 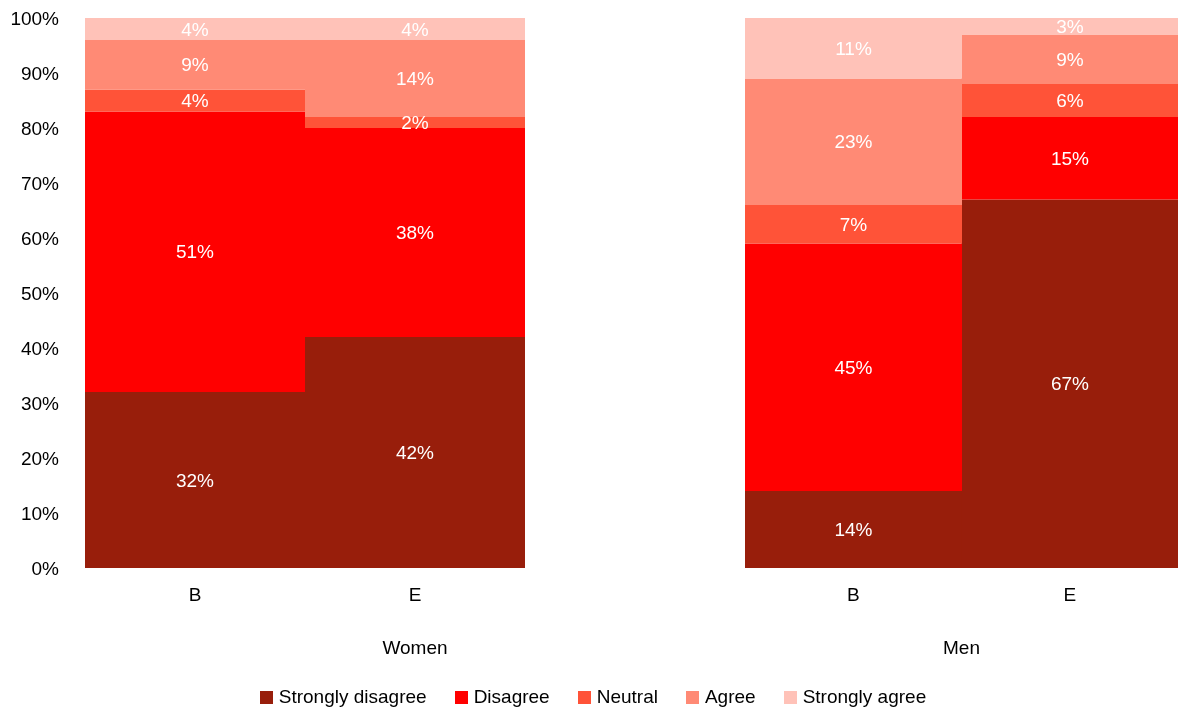 What do you see at coordinates (1070, 26) in the screenshot?
I see `data-label: 3%` at bounding box center [1070, 26].